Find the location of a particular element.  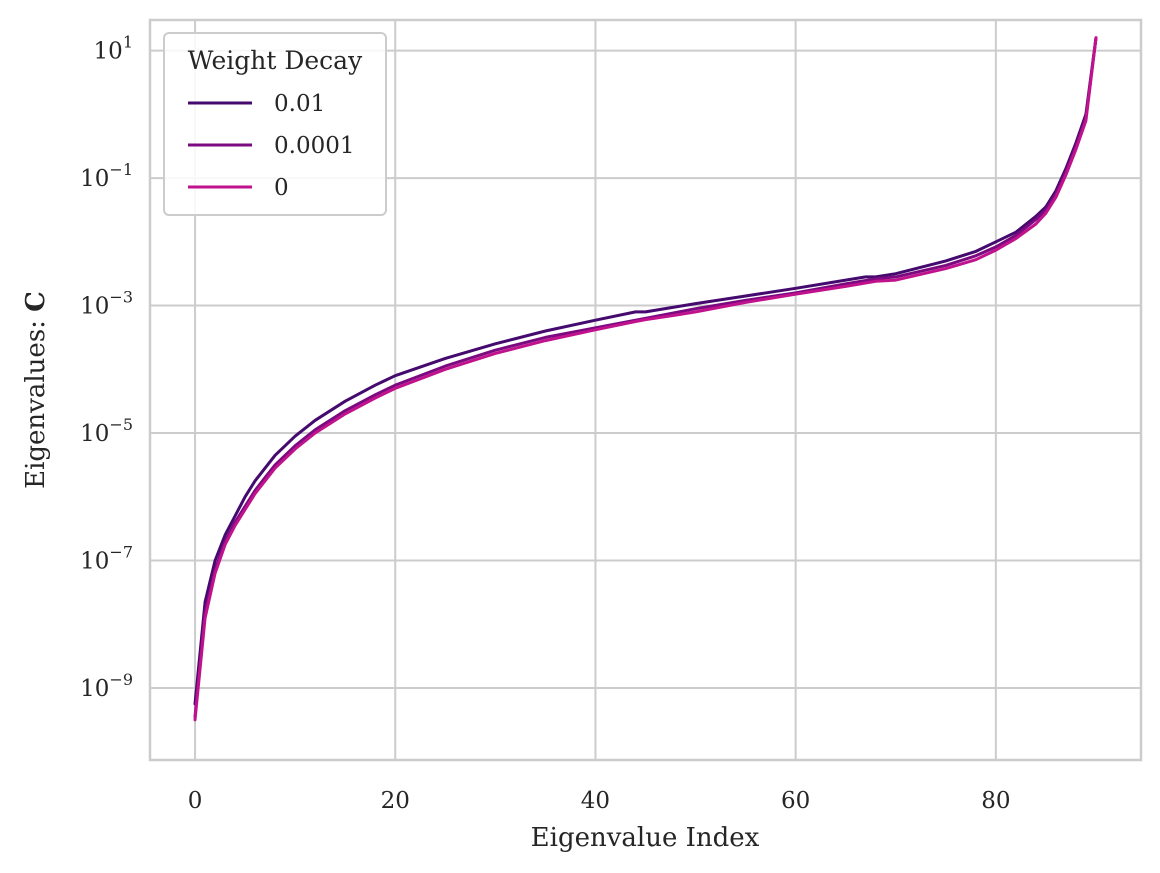

x-tick-label: 80 is located at coordinates (995, 801).